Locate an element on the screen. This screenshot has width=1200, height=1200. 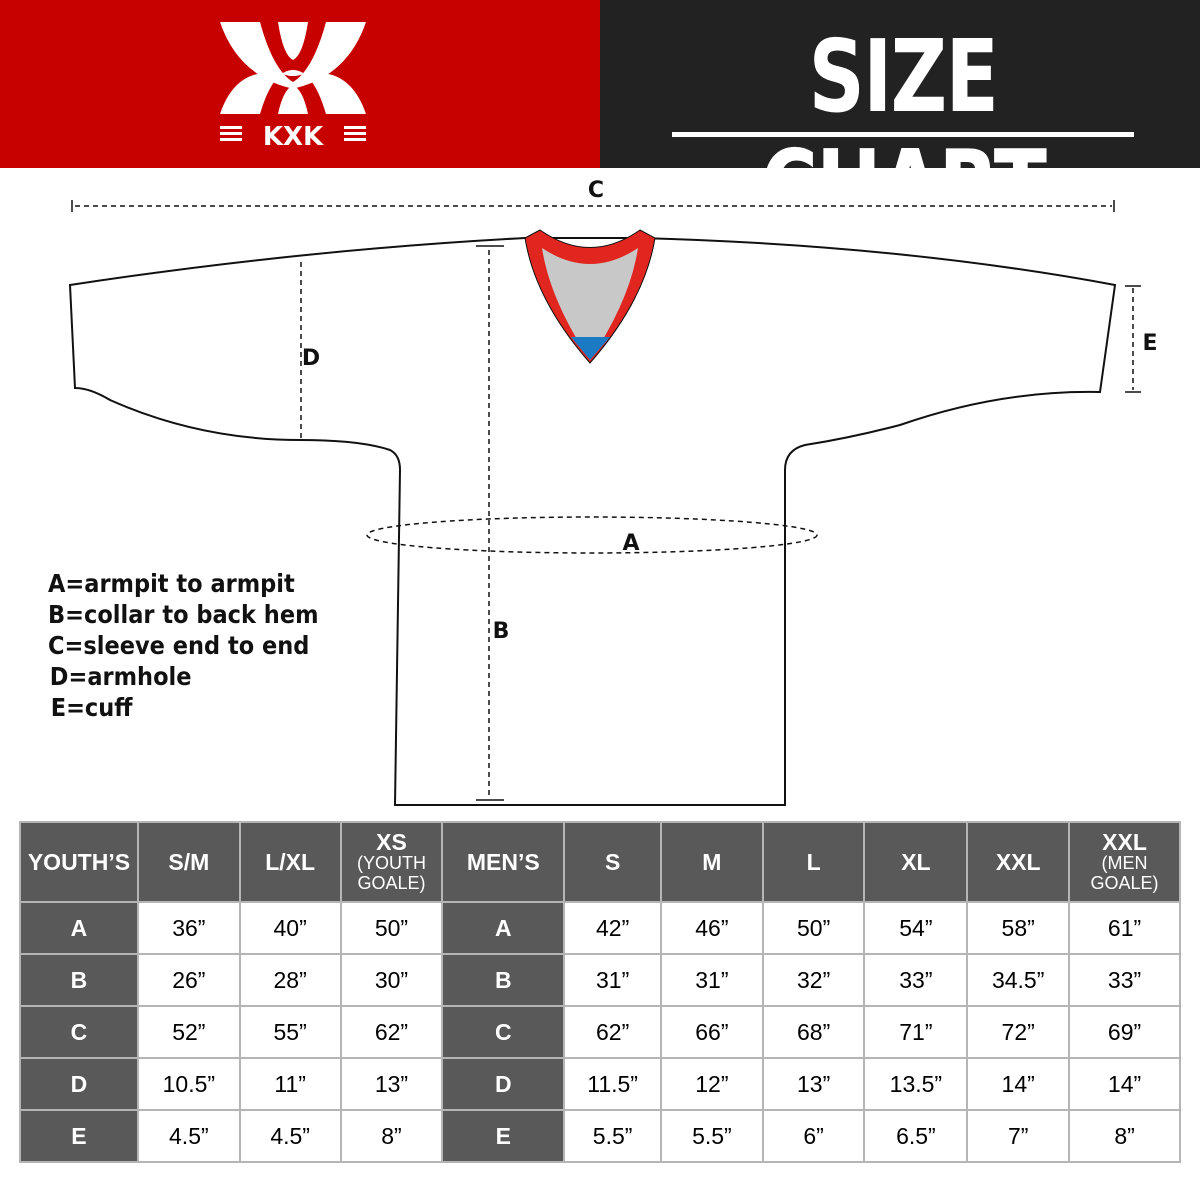
legend-item: A=armpit to armpit is located at coordinates (171, 583).